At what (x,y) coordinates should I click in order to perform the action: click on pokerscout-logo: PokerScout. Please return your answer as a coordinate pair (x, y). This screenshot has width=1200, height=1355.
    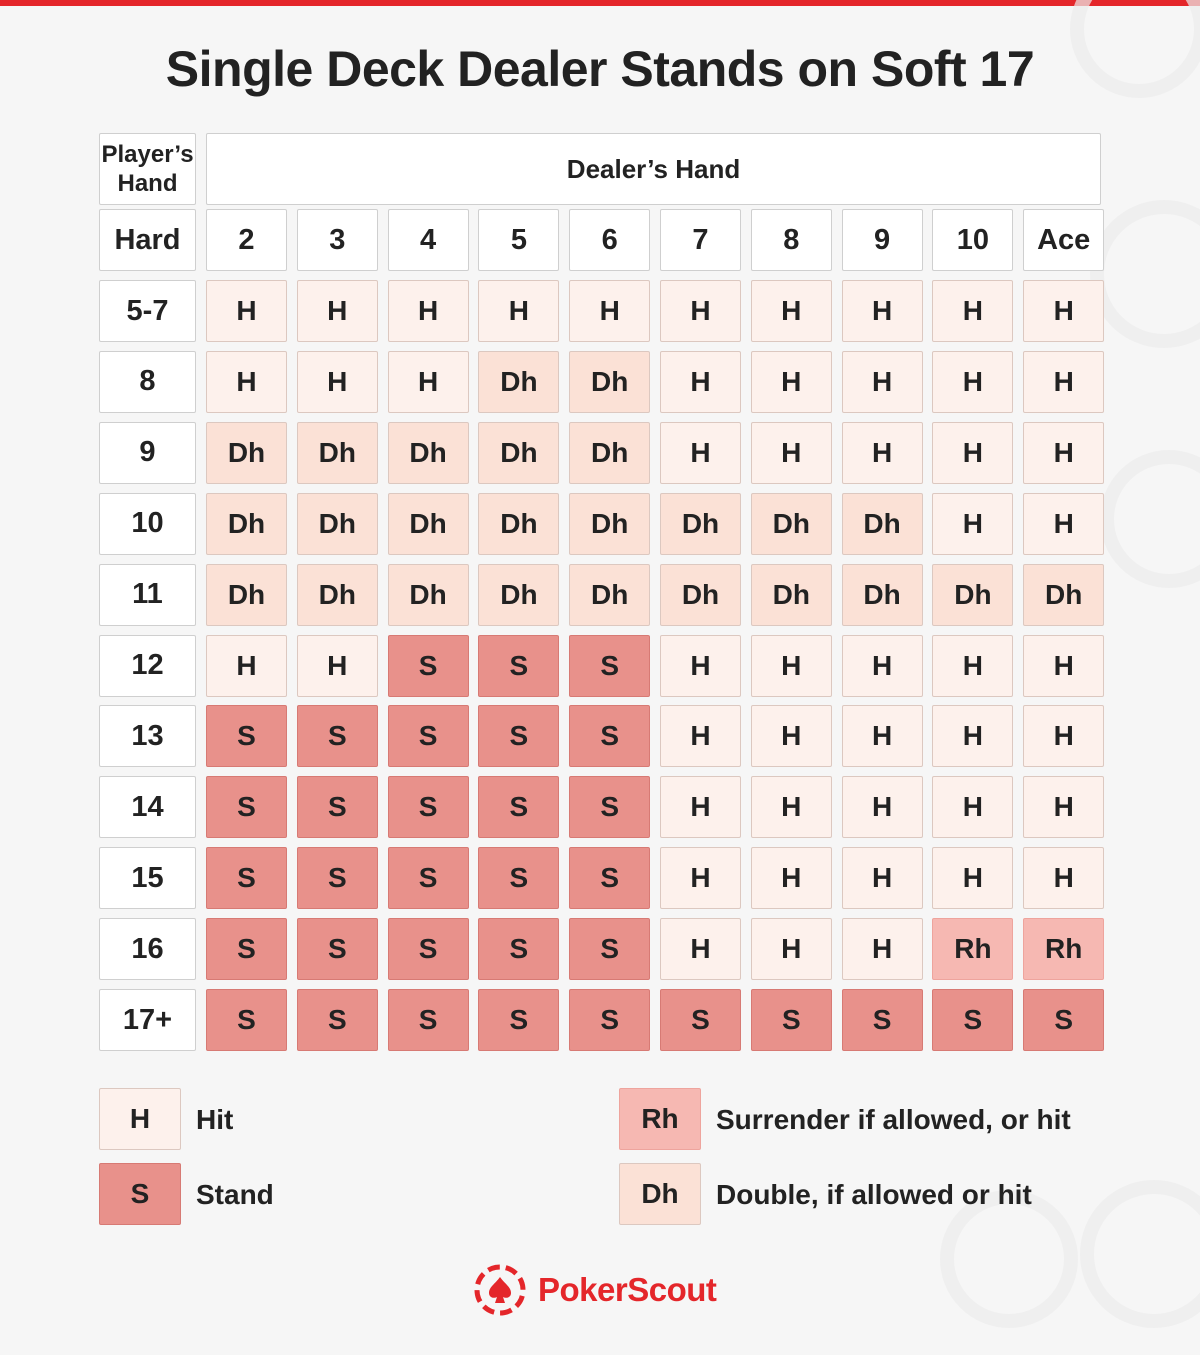
    Looking at the image, I should click on (595, 1290).